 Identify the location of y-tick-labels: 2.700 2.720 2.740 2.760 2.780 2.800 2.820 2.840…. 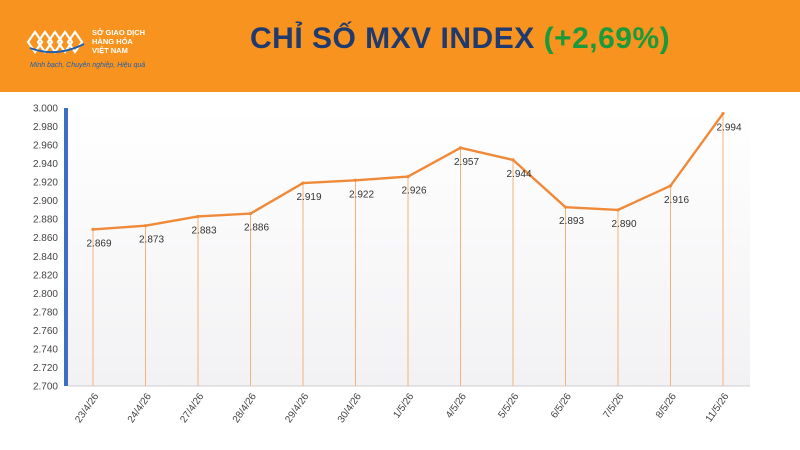
(45, 248).